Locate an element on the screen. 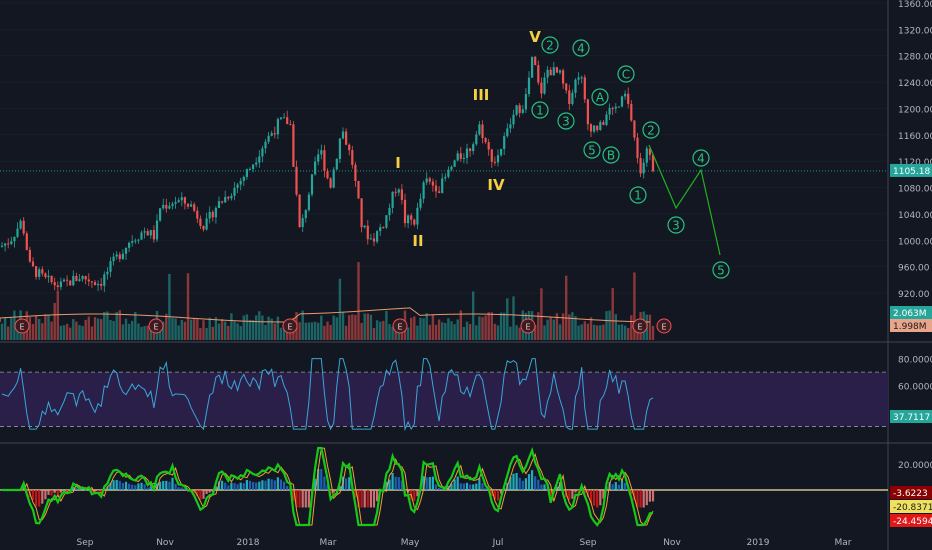 The image size is (932, 550). last-price-badge-bg is located at coordinates (911, 170).